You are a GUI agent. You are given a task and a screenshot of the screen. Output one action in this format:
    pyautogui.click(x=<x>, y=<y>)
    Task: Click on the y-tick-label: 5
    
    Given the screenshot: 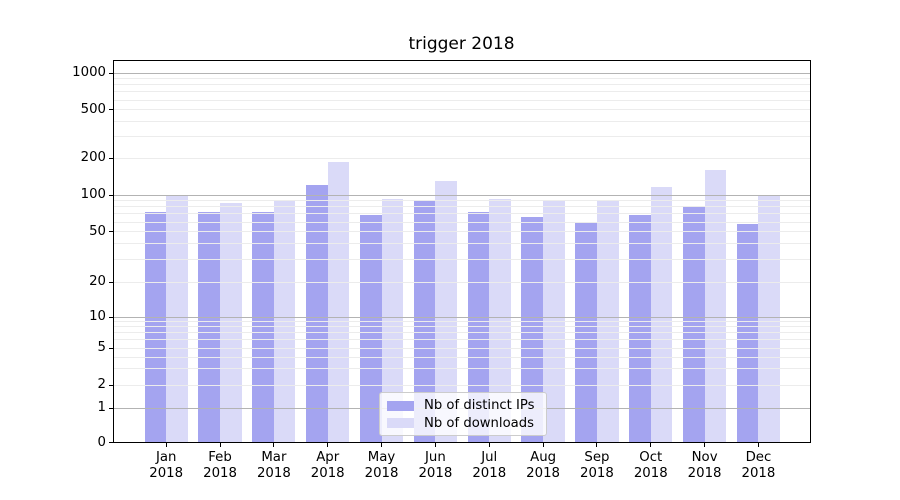 What is the action you would take?
    pyautogui.click(x=101, y=347)
    